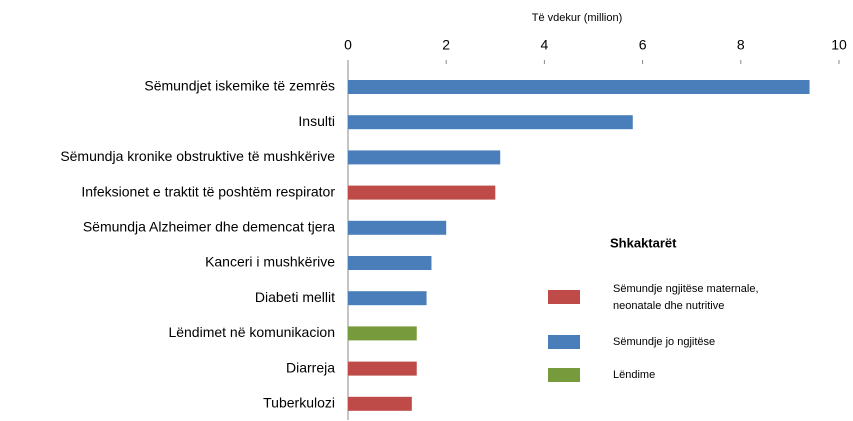 The height and width of the screenshot is (421, 853). I want to click on x-tick-label: 4, so click(545, 45).